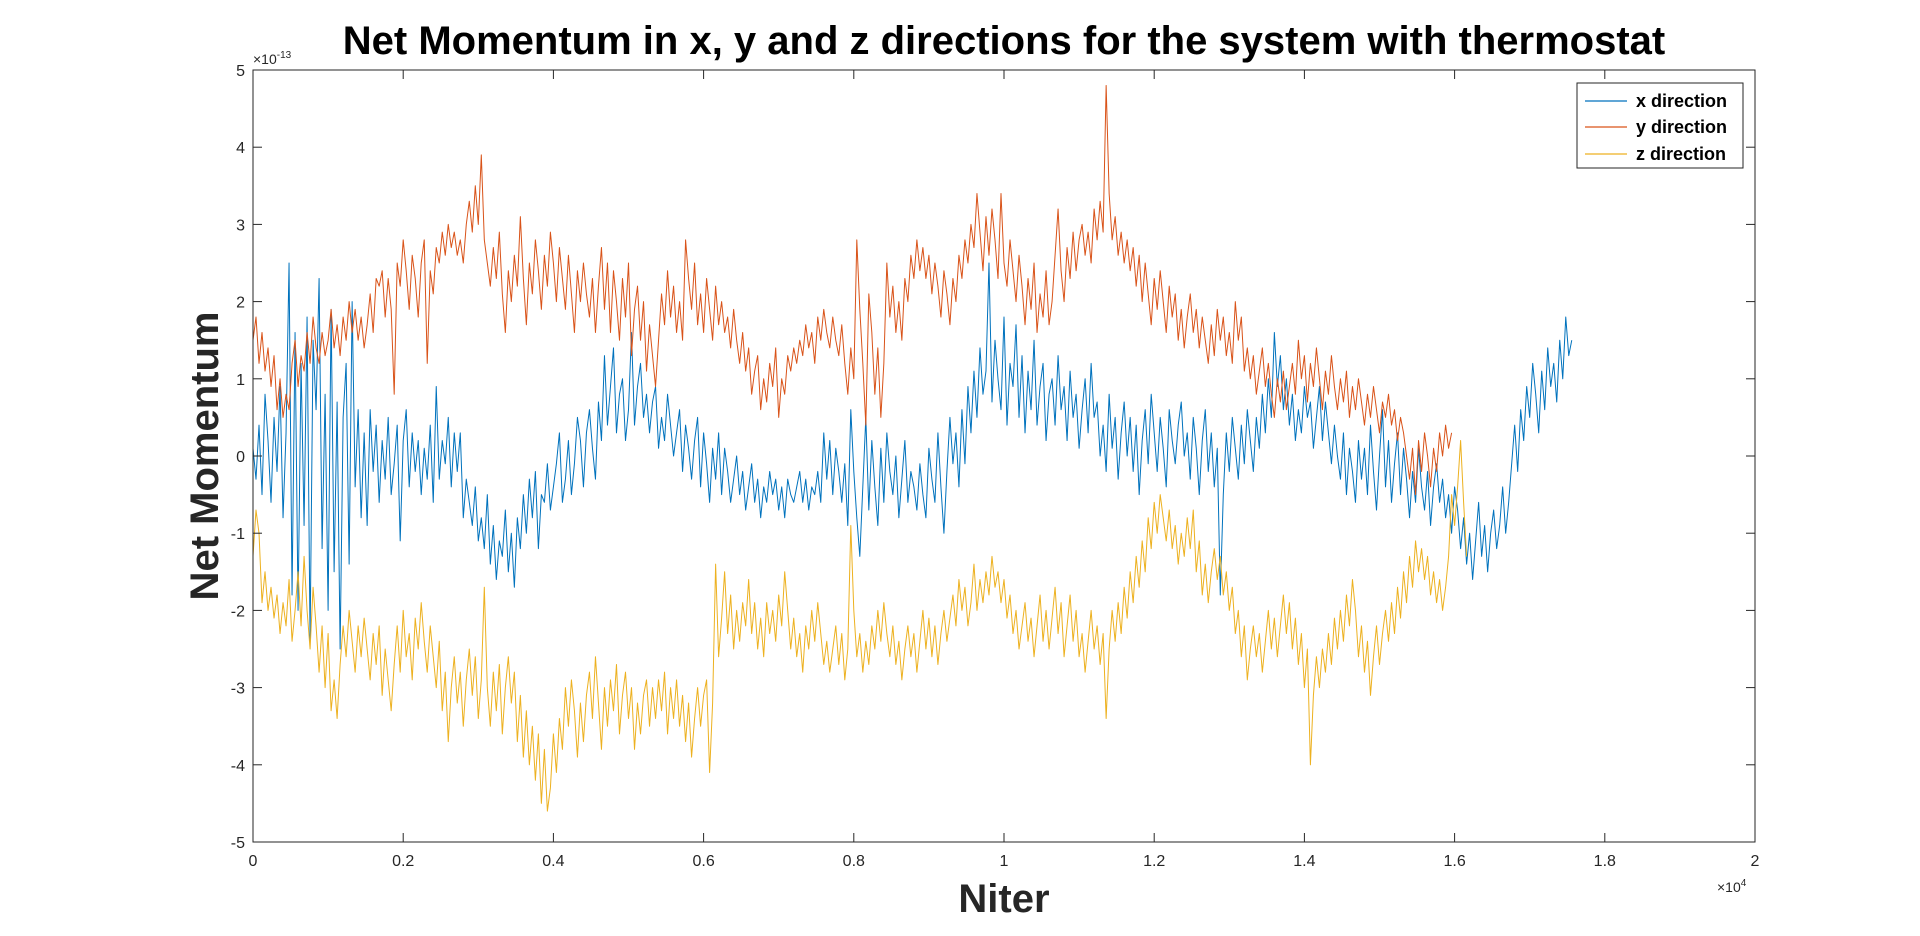  I want to click on y-axis-exponent: ×10⁻¹³, so click(272, 58).